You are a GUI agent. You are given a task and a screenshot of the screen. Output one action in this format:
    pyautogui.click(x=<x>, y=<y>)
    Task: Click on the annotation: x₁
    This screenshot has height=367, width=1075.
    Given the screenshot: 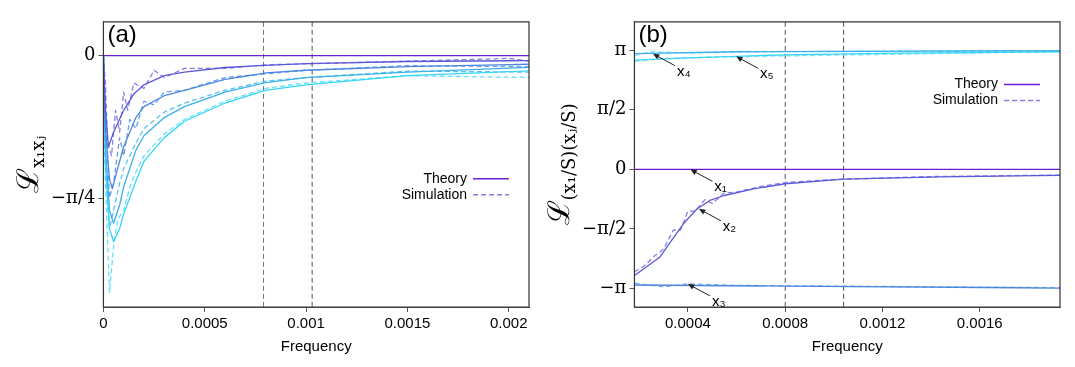 What is the action you would take?
    pyautogui.click(x=720, y=186)
    